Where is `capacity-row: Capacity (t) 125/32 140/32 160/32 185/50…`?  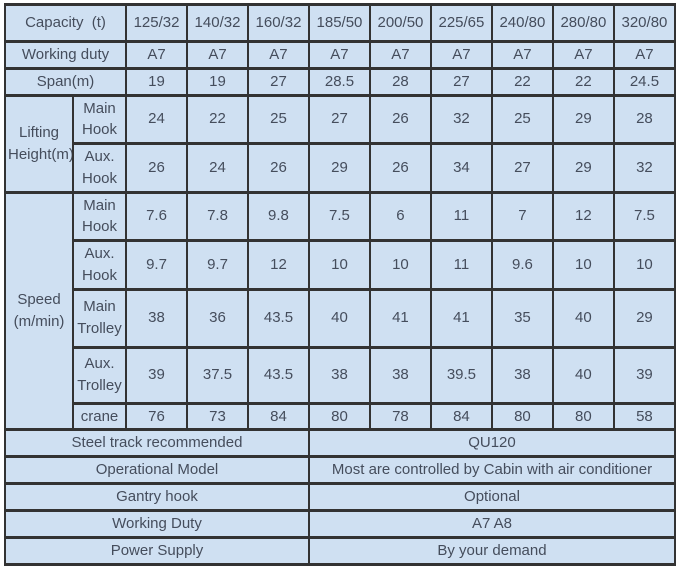
capacity-row: Capacity (t) 125/32 140/32 160/32 185/50… is located at coordinates (340, 23).